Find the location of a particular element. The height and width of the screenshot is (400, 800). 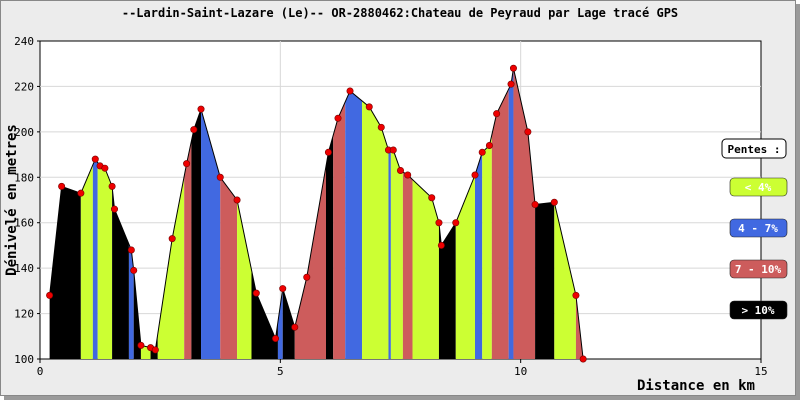

legend-label: 7 - 10% is located at coordinates (758, 269).